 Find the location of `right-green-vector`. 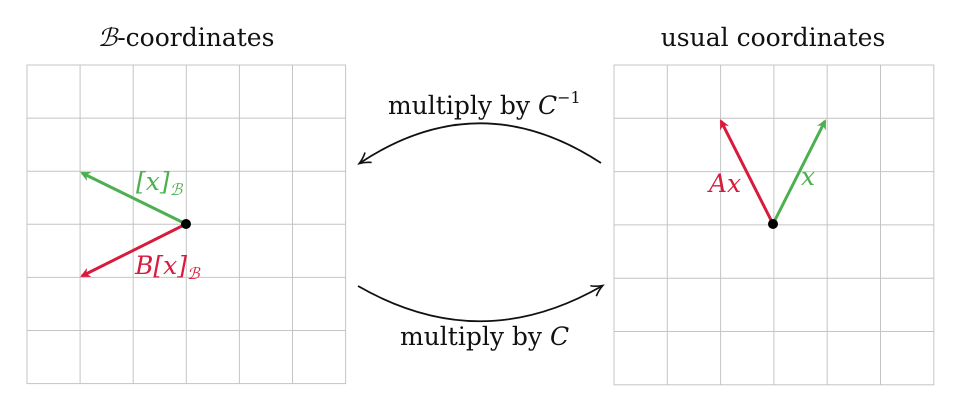

right-green-vector is located at coordinates (799, 172).